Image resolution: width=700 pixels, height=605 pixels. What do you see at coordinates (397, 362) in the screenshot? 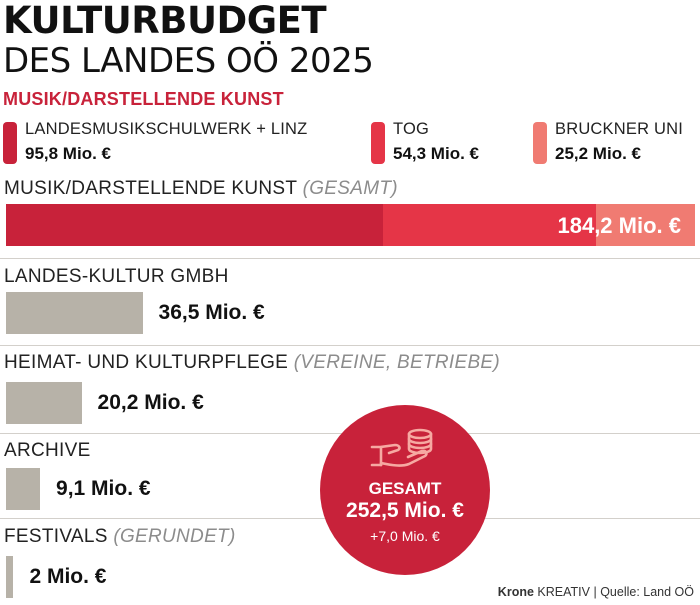
I see `row-label-qualifier: (VEREINE, BETRIEBE)` at bounding box center [397, 362].